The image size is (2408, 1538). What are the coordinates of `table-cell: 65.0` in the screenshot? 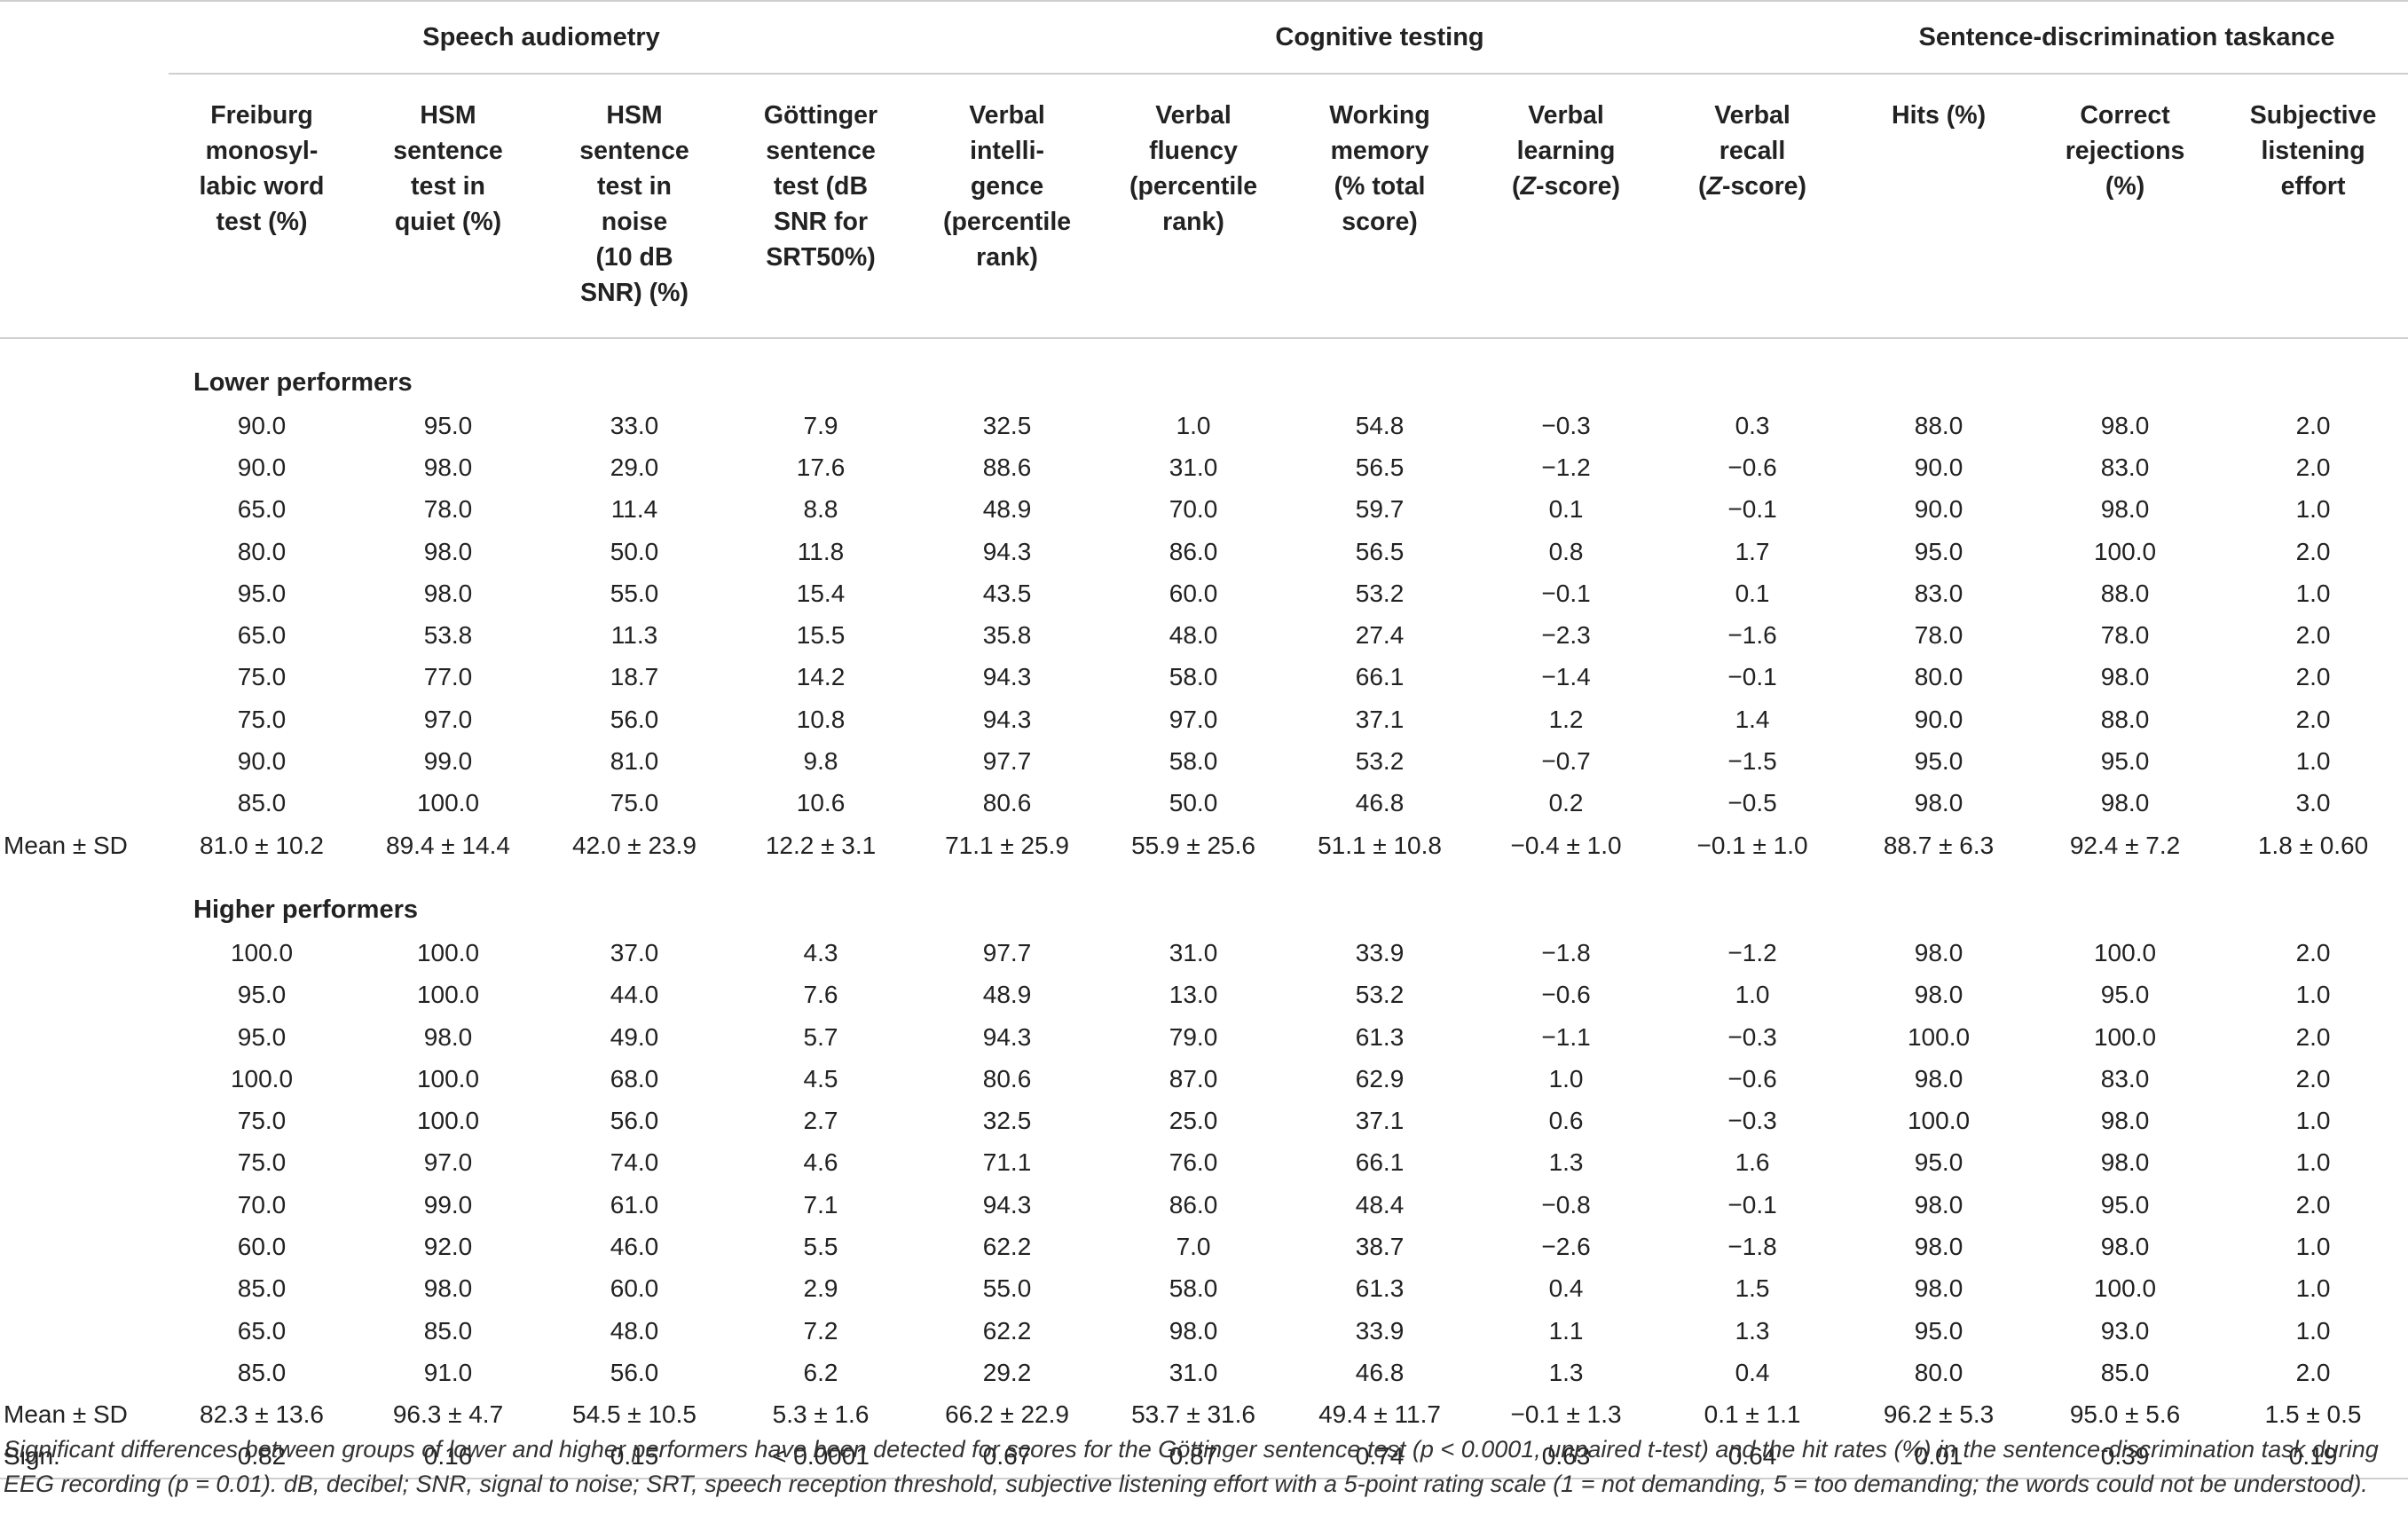 It's located at (262, 1330).